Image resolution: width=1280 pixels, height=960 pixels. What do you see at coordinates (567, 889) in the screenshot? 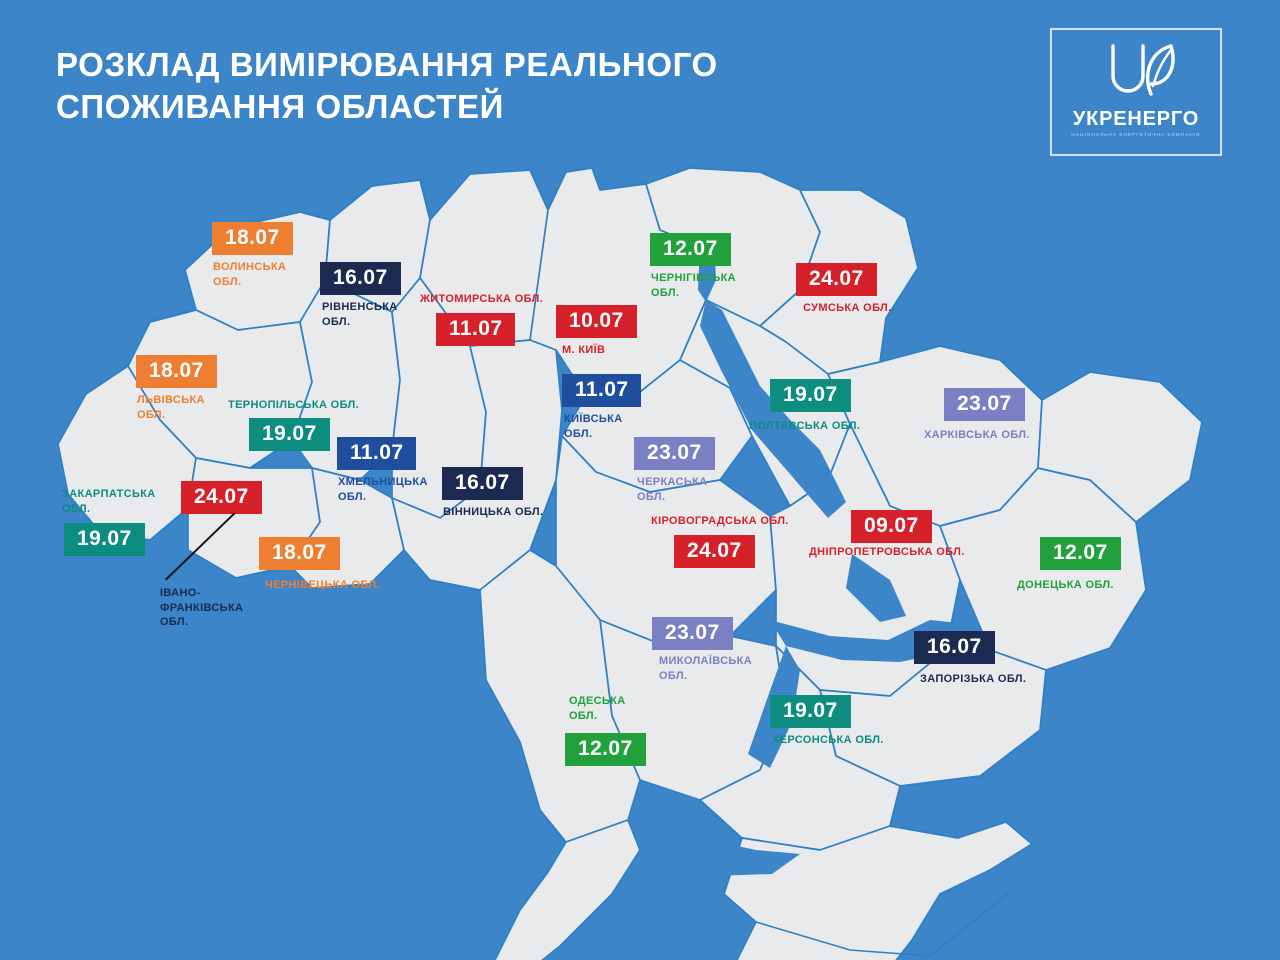
I see `region-odesa-coast` at bounding box center [567, 889].